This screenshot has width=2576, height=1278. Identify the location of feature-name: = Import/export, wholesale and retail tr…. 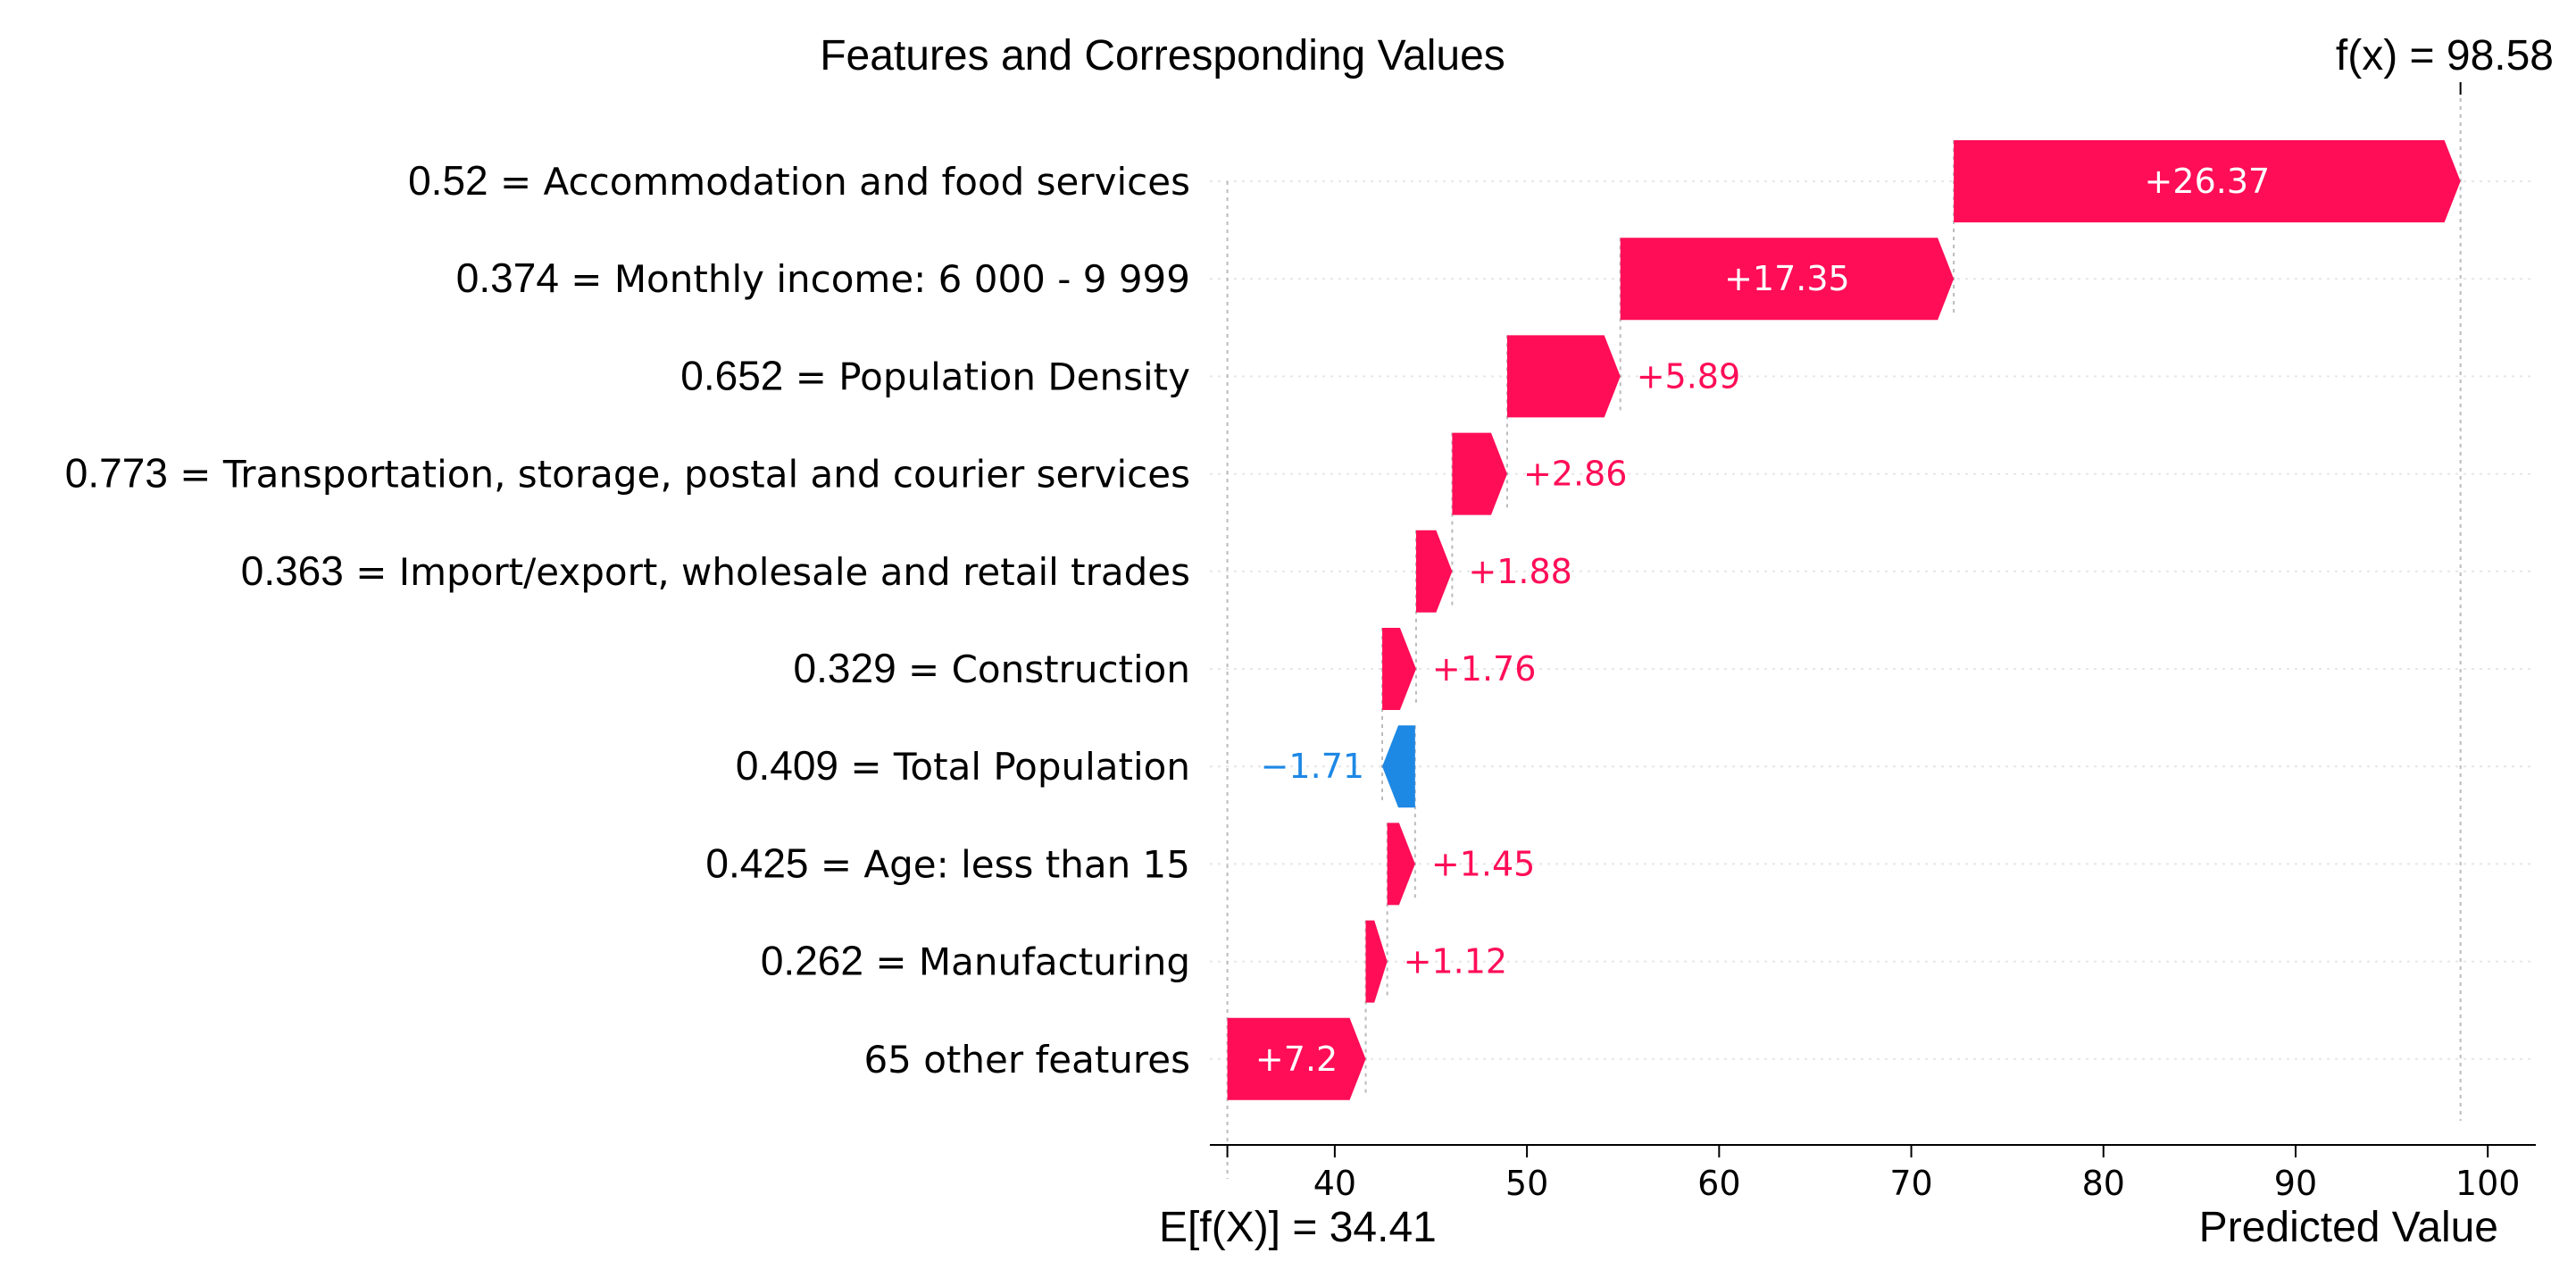
(767, 572).